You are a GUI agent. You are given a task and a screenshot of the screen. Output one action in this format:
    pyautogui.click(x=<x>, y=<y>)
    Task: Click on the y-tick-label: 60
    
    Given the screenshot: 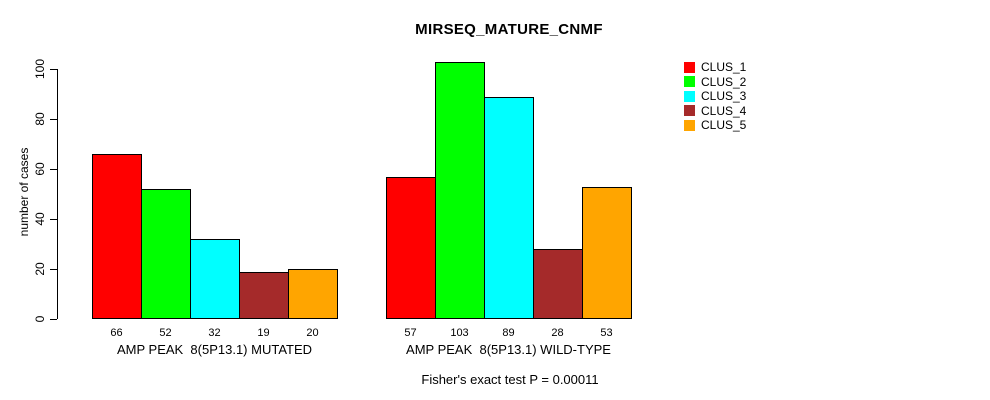 What is the action you would take?
    pyautogui.click(x=40, y=169)
    